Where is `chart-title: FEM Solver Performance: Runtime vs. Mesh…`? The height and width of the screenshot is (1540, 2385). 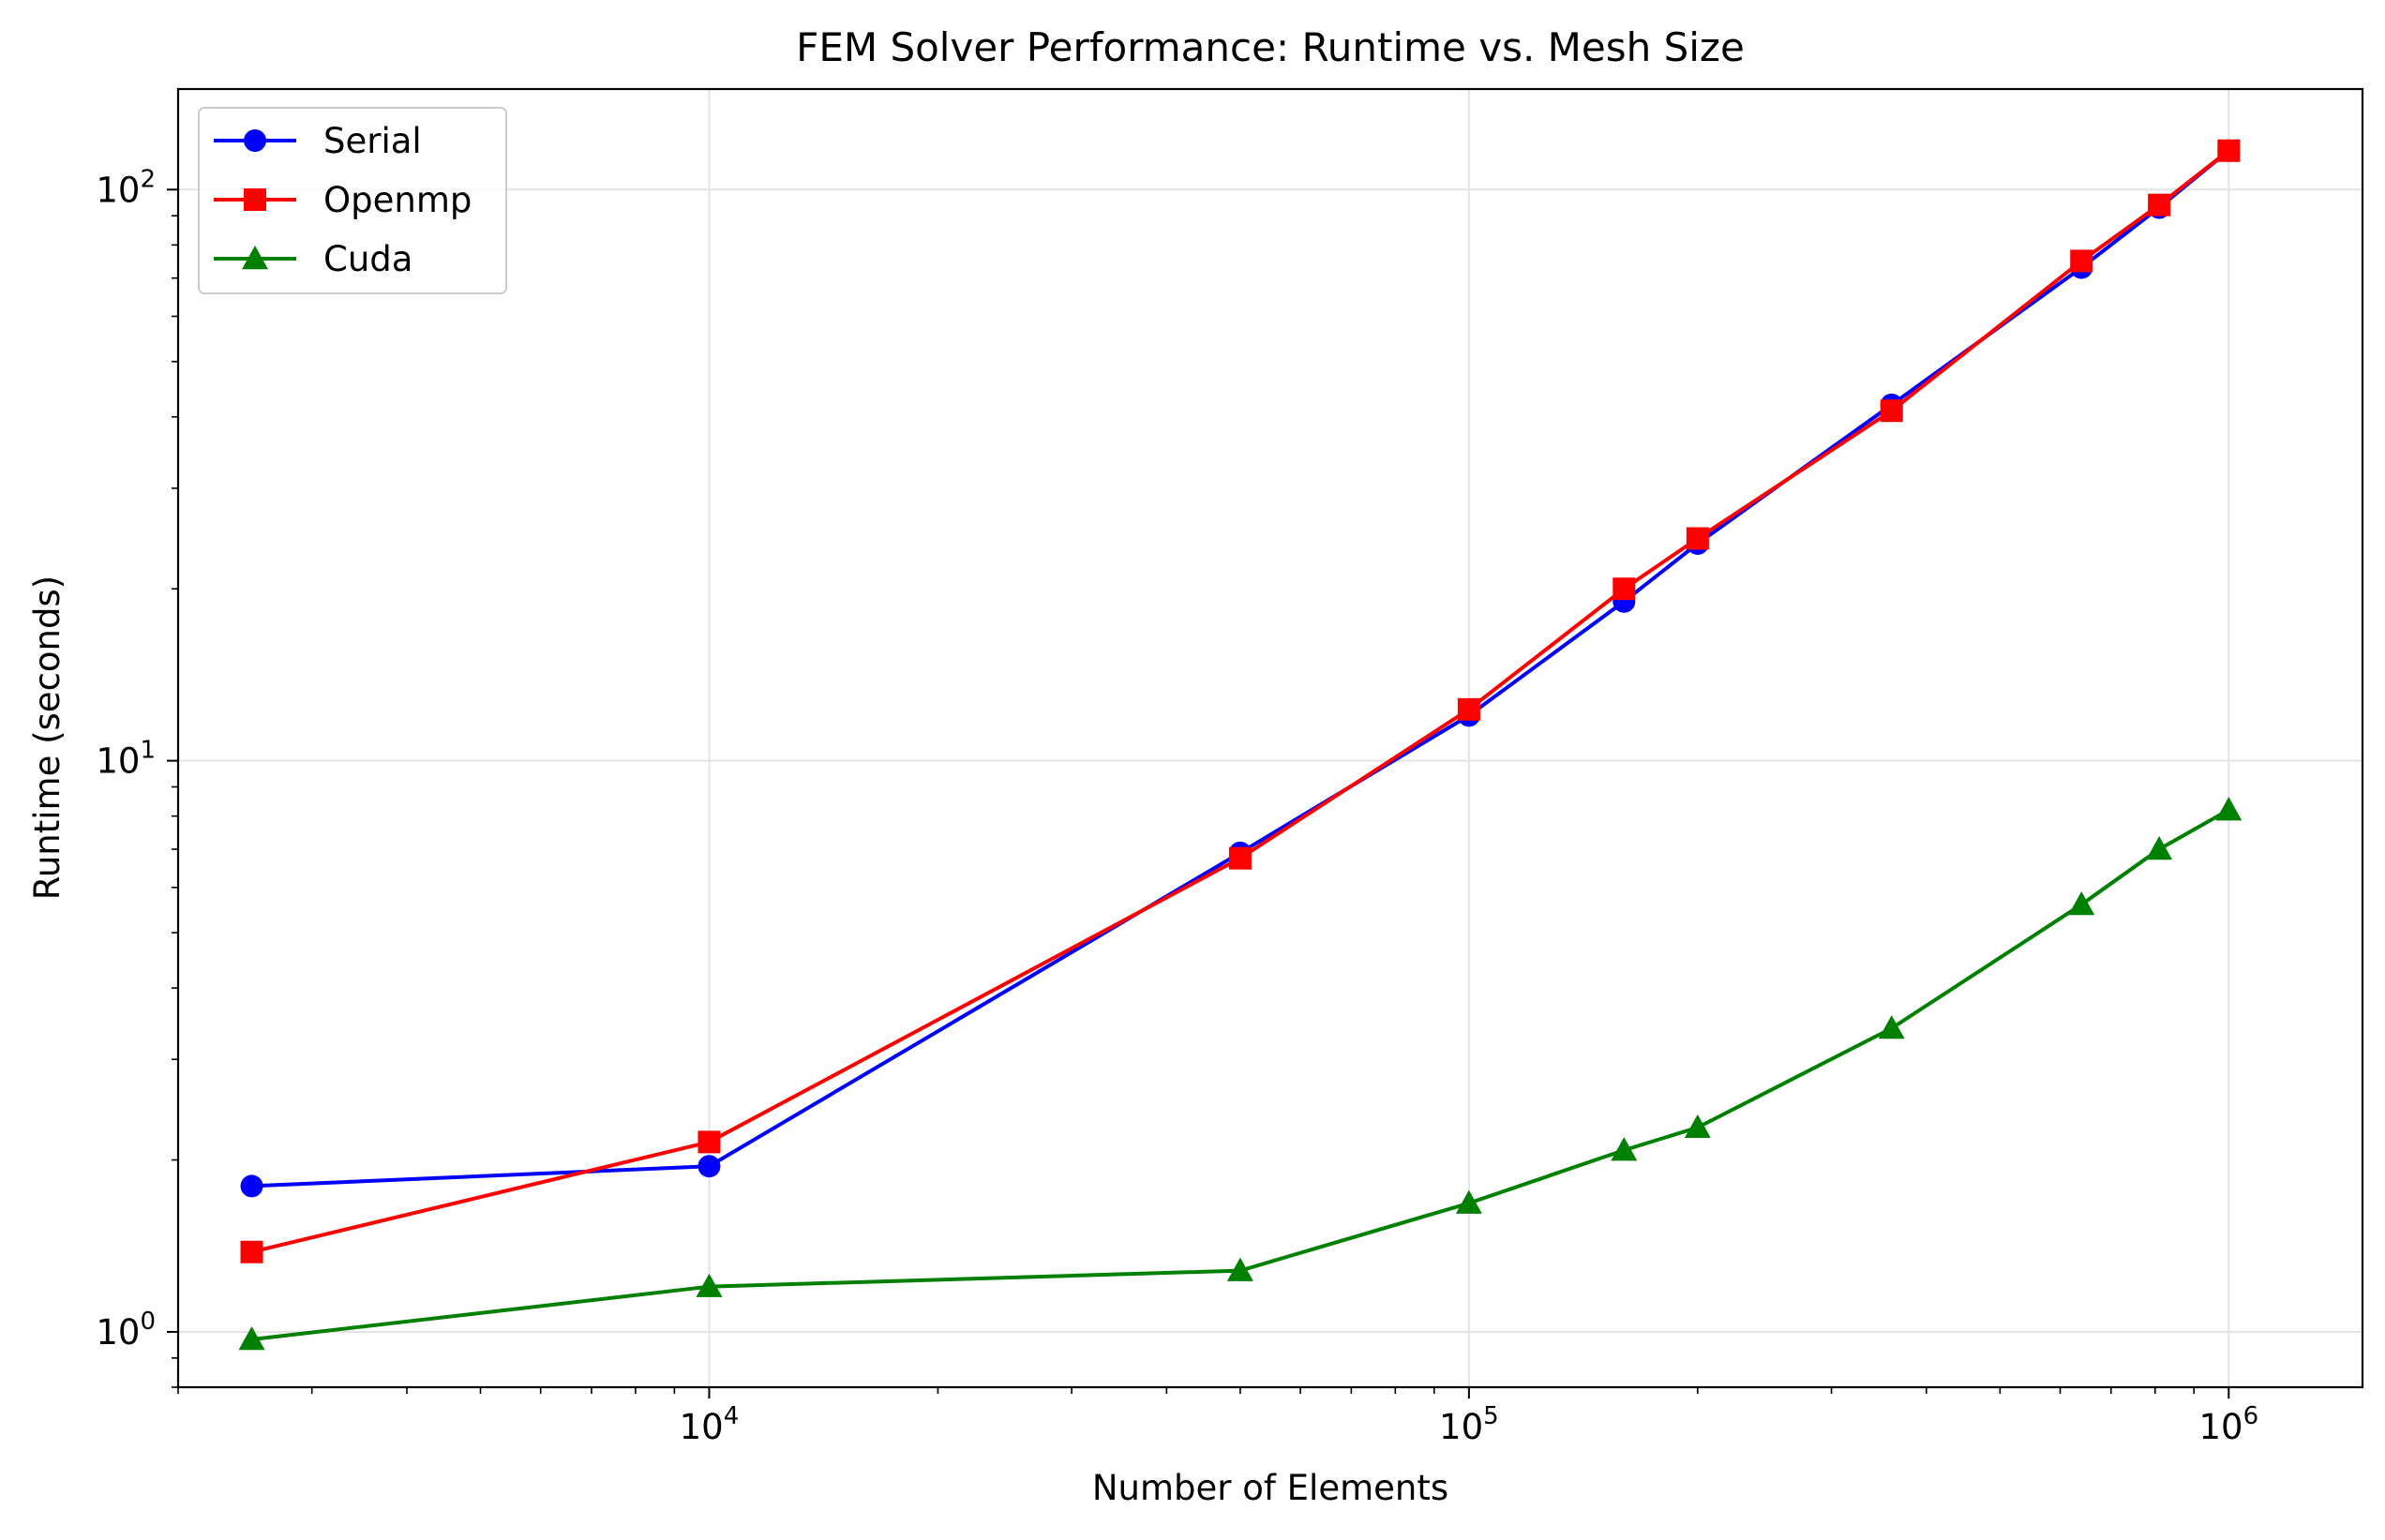 chart-title: FEM Solver Performance: Runtime vs. Mesh… is located at coordinates (1270, 47).